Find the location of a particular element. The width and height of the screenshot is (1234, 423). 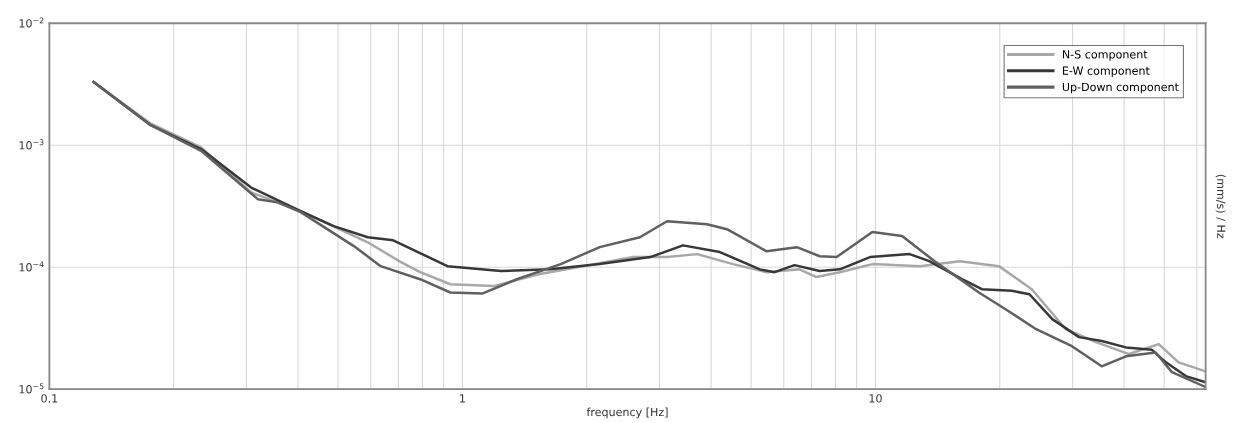

x-tick-label: 10 is located at coordinates (875, 398).